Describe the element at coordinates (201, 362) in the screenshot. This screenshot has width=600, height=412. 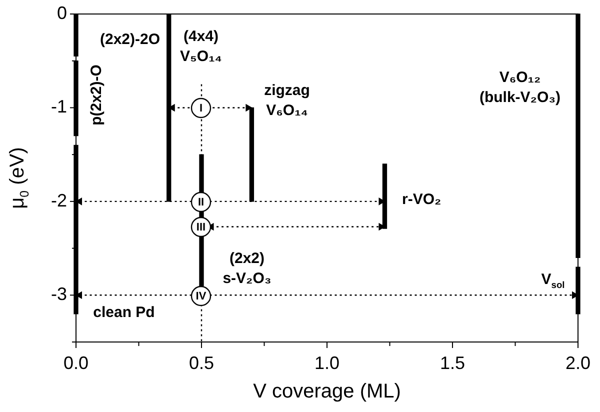
I see `x-tick-label: 0.5` at that location.